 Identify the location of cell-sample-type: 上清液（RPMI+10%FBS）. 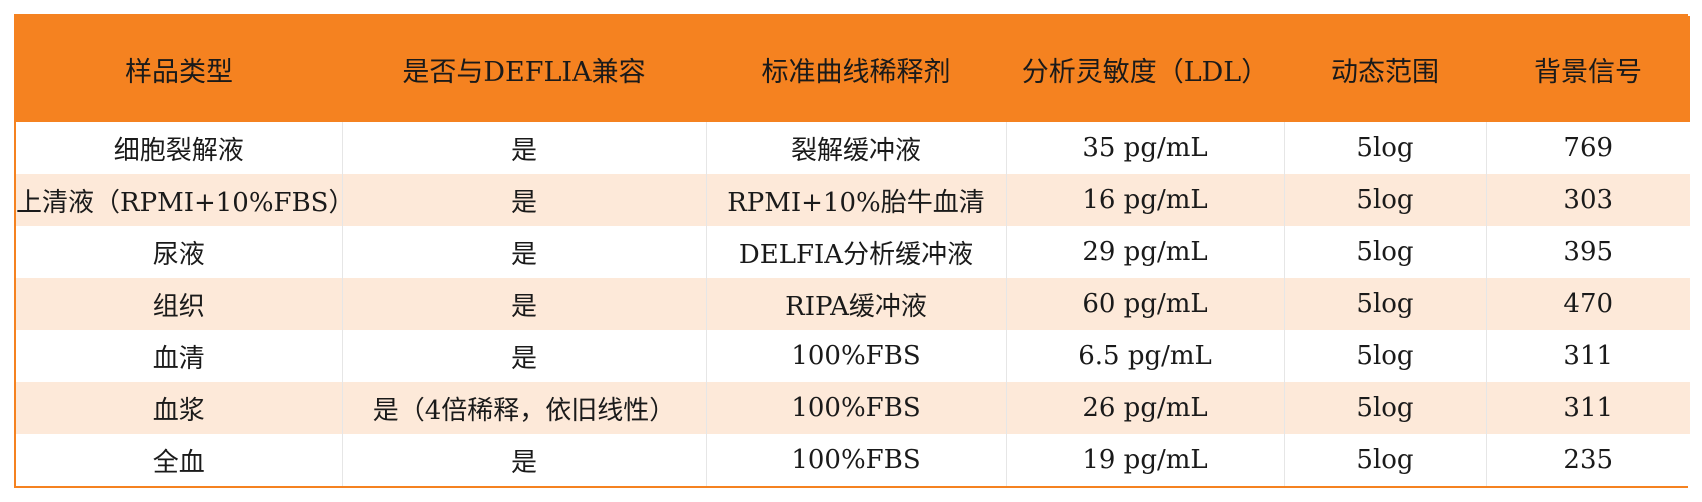
(185, 202).